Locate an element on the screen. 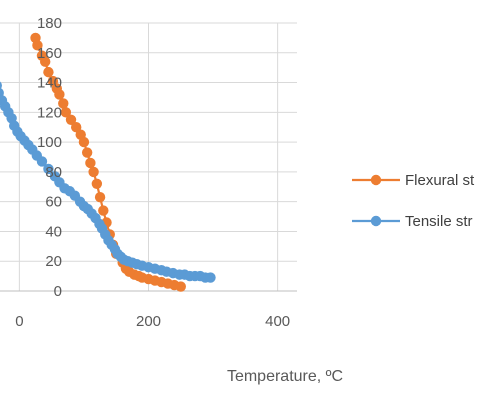 The image size is (495, 400). x-axis-title: Temperature, ºC is located at coordinates (285, 376).